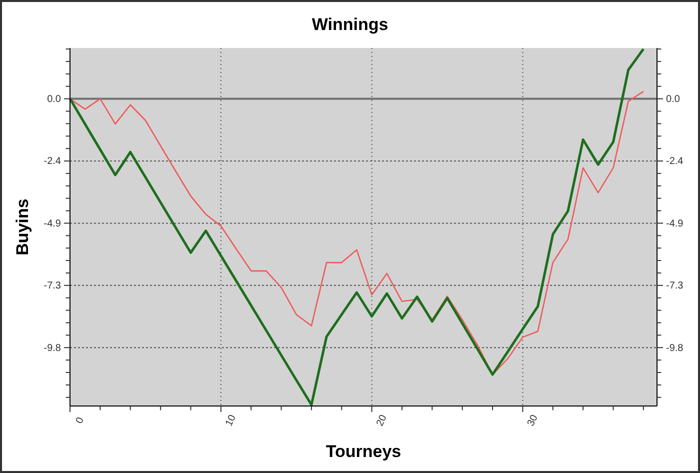 This screenshot has height=473, width=700. I want to click on chart-title: Winnings, so click(350, 24).